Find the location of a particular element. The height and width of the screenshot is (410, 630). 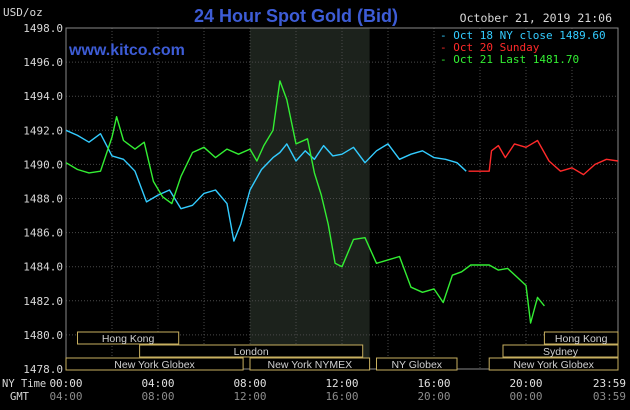

x-tick-ny: 16:00 is located at coordinates (433, 383).